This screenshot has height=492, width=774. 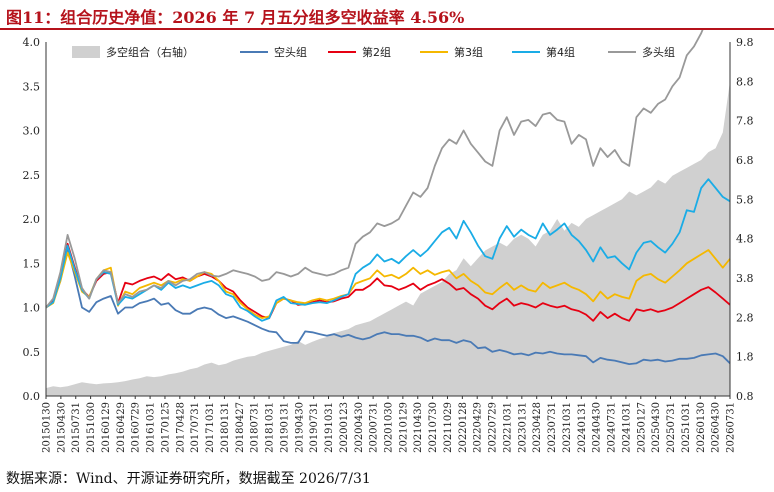 I want to click on x-tick-label: 20221031, so click(x=508, y=427).